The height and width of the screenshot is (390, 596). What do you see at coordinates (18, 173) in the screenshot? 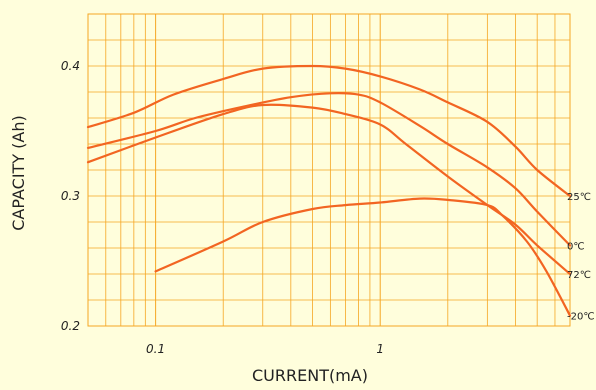
I see `y-axis-label: CAPACITY (Ah)` at bounding box center [18, 173].